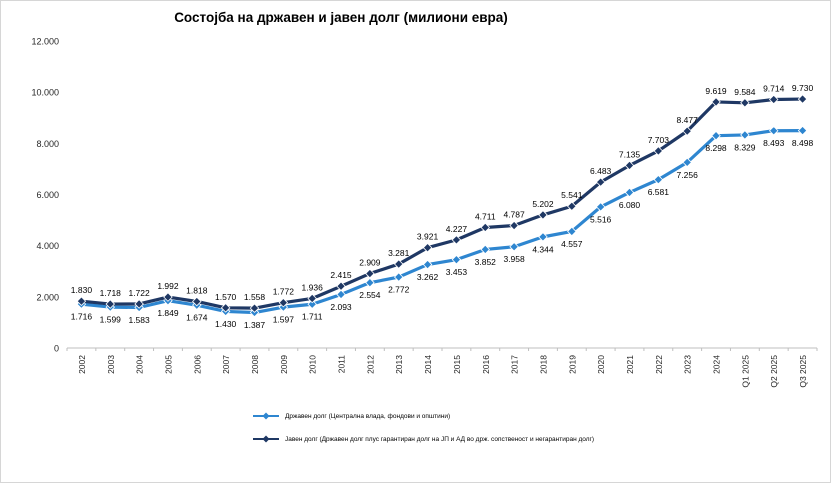  I want to click on data-label: 6.080, so click(630, 205).